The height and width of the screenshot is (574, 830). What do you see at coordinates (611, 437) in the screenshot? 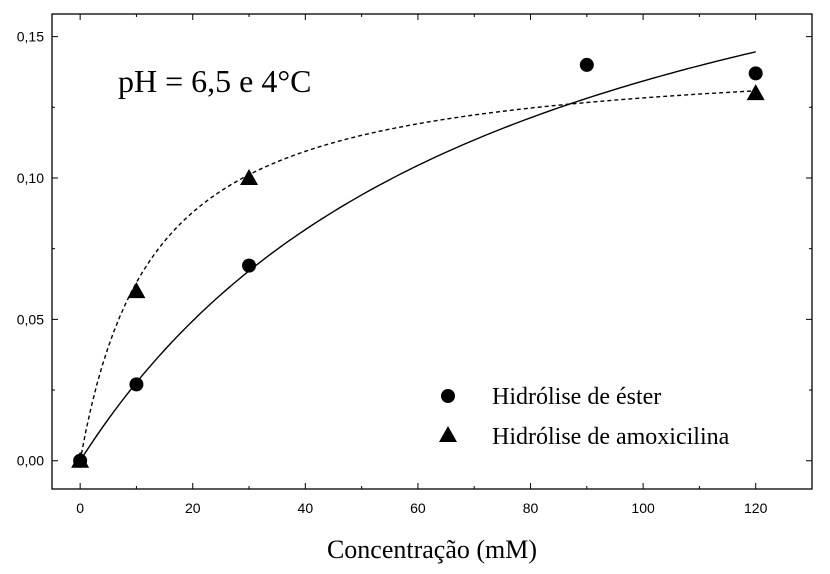
I see `legend-label-amoxicilina: Hidrólise de amoxicilina` at bounding box center [611, 437].